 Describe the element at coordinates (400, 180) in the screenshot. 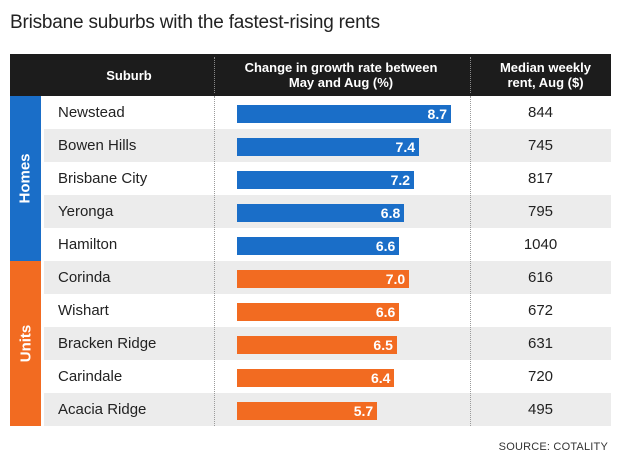

I see `growth-value-label: 7.2` at that location.